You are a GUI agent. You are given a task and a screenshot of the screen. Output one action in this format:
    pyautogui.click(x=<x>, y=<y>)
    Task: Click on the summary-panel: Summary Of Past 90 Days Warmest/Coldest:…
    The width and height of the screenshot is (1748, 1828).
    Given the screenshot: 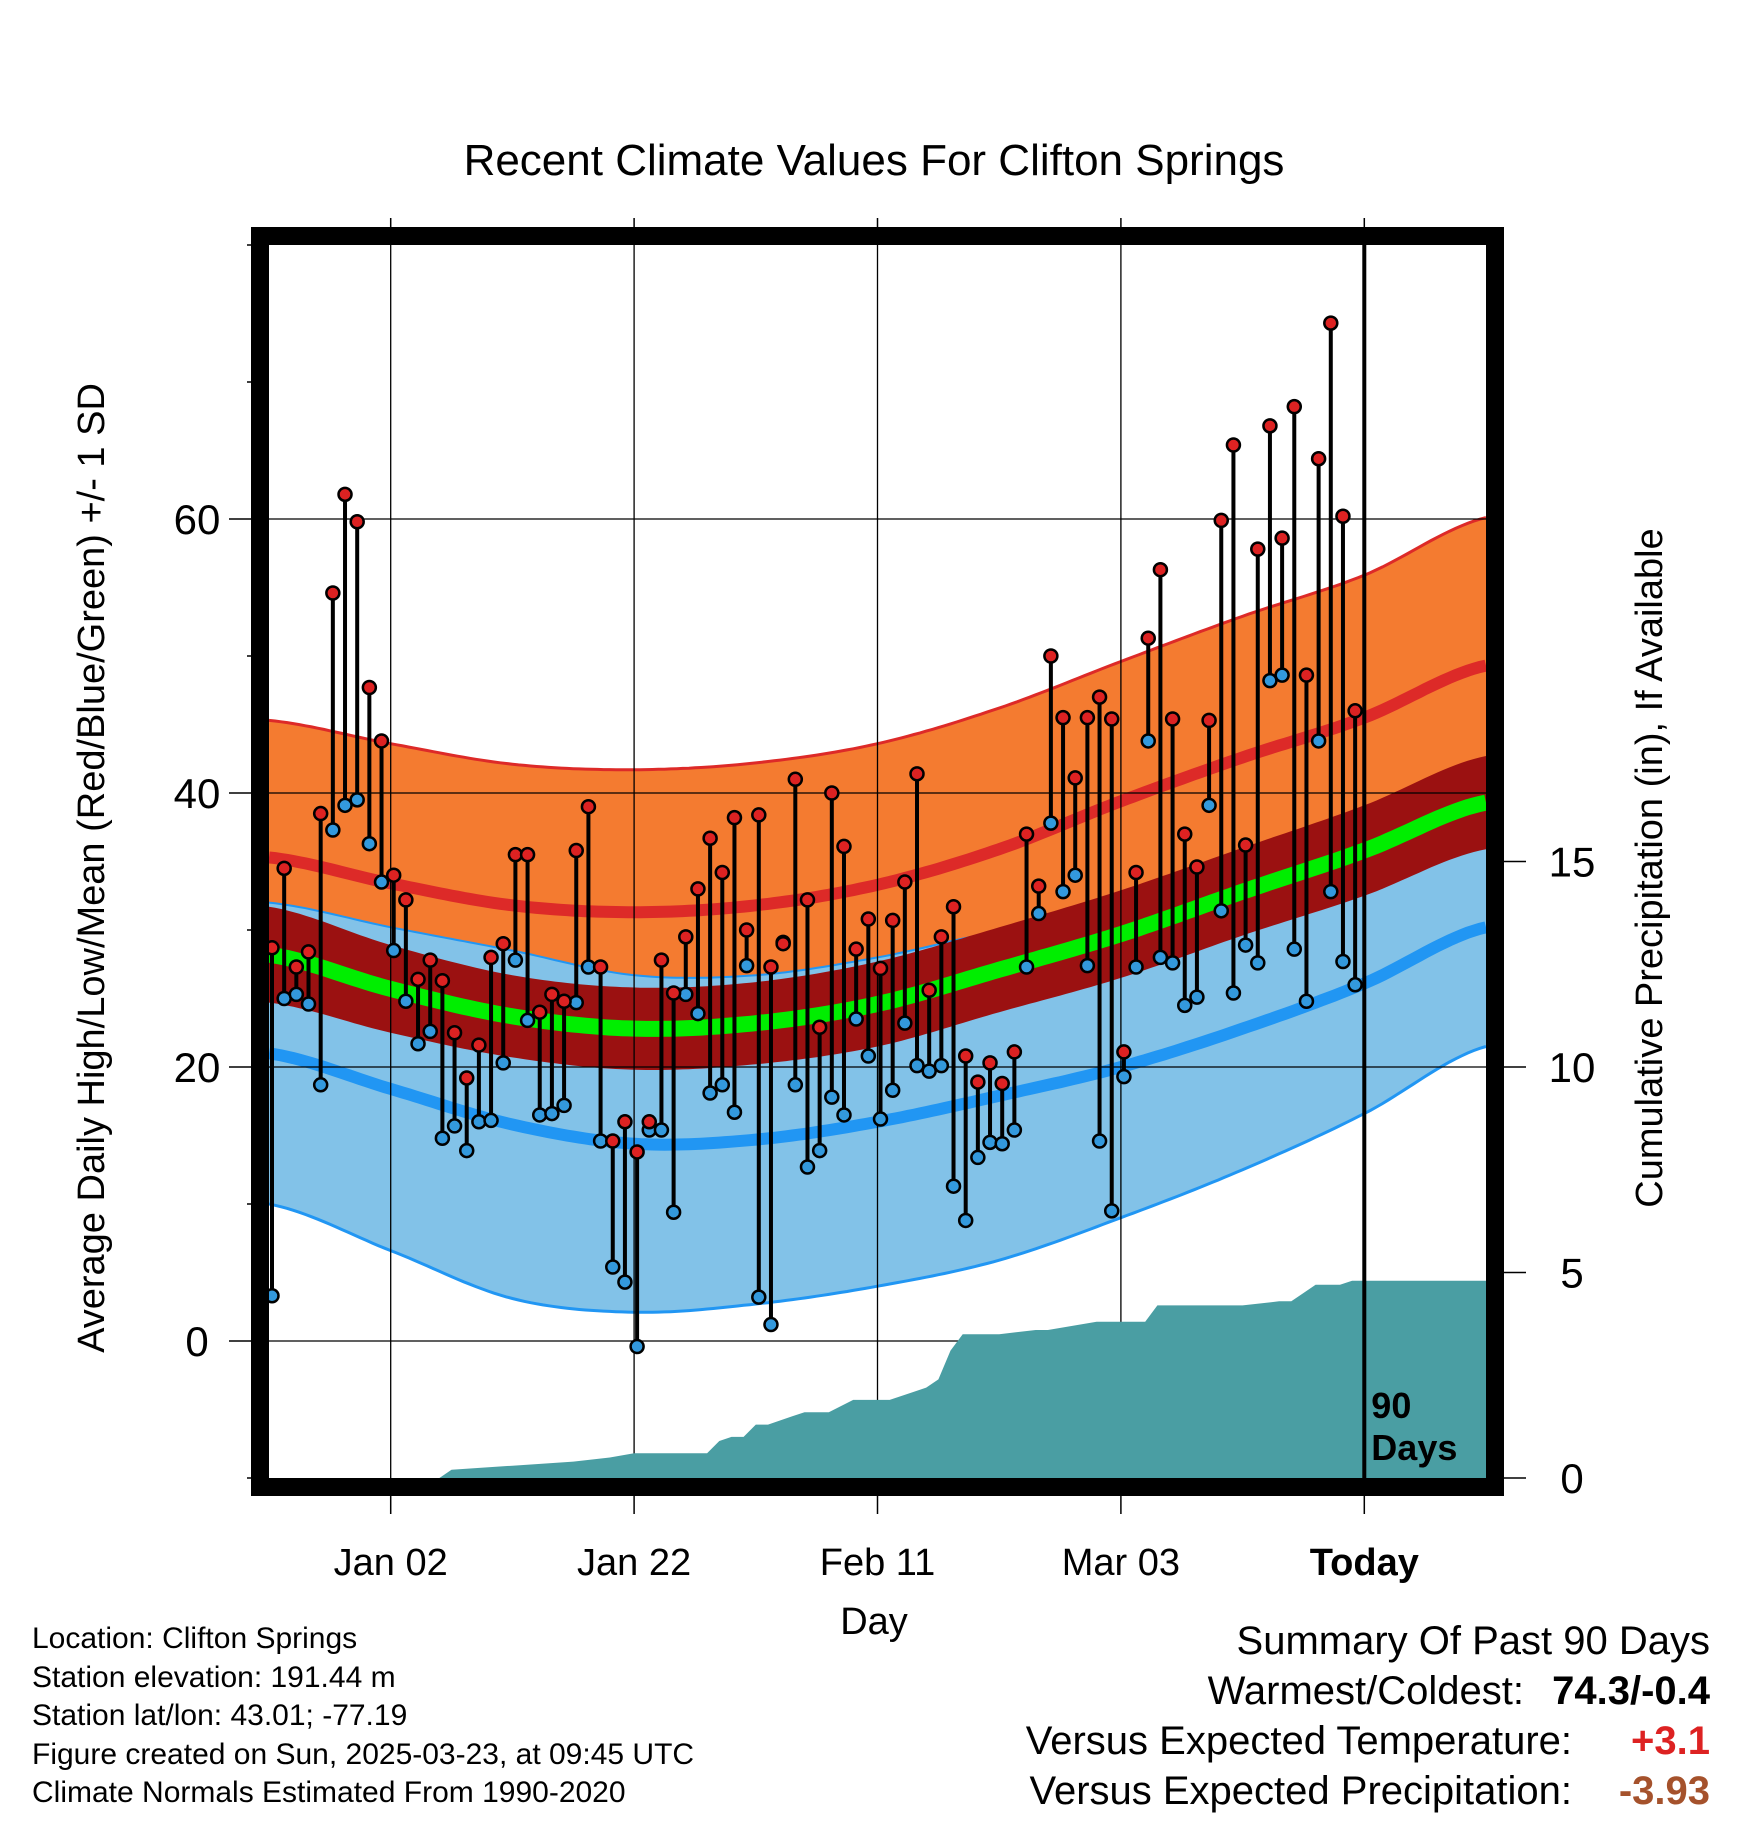 What is the action you would take?
    pyautogui.click(x=1368, y=1716)
    